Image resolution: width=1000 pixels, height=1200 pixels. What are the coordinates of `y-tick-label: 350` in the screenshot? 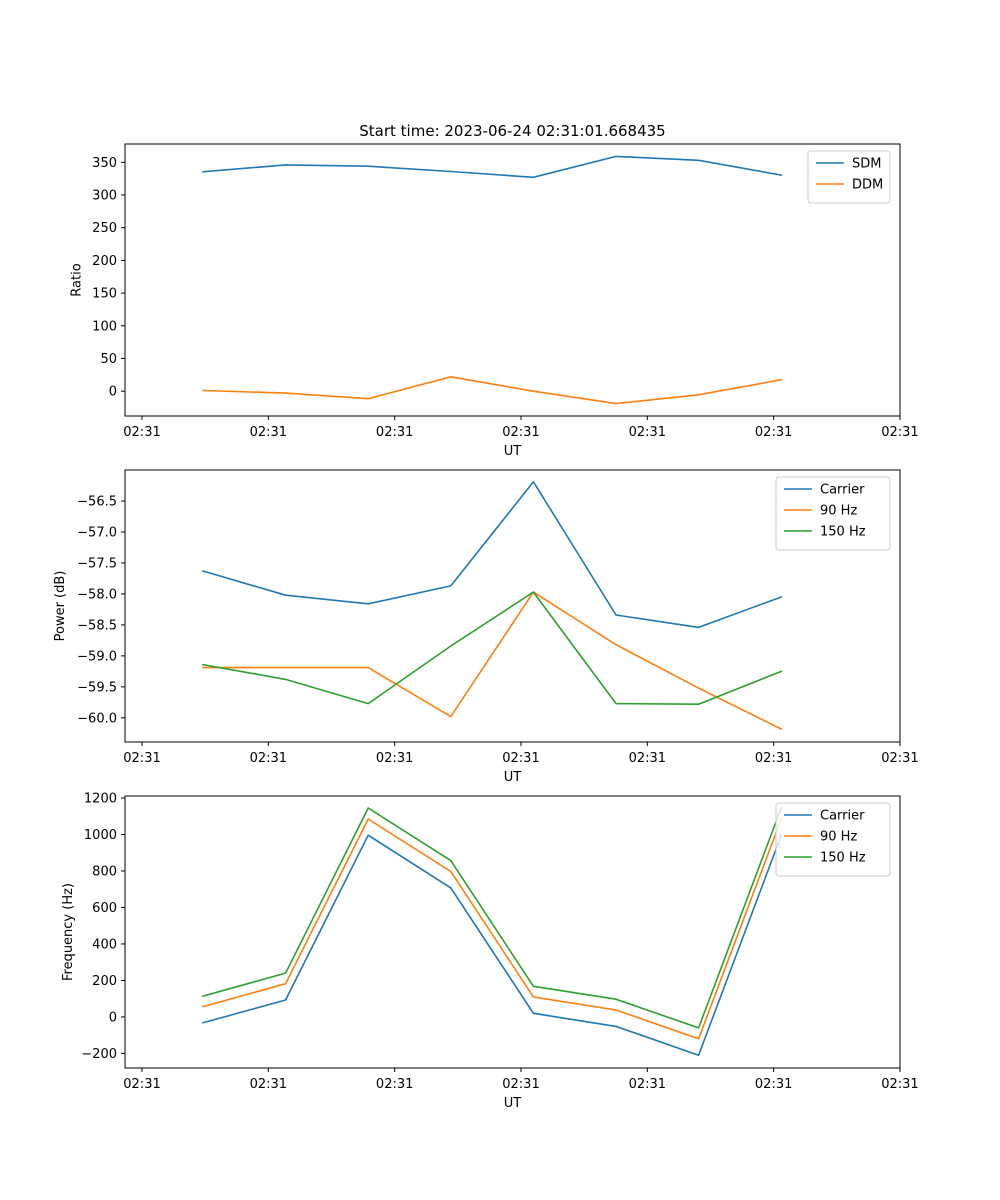 It's located at (104, 163).